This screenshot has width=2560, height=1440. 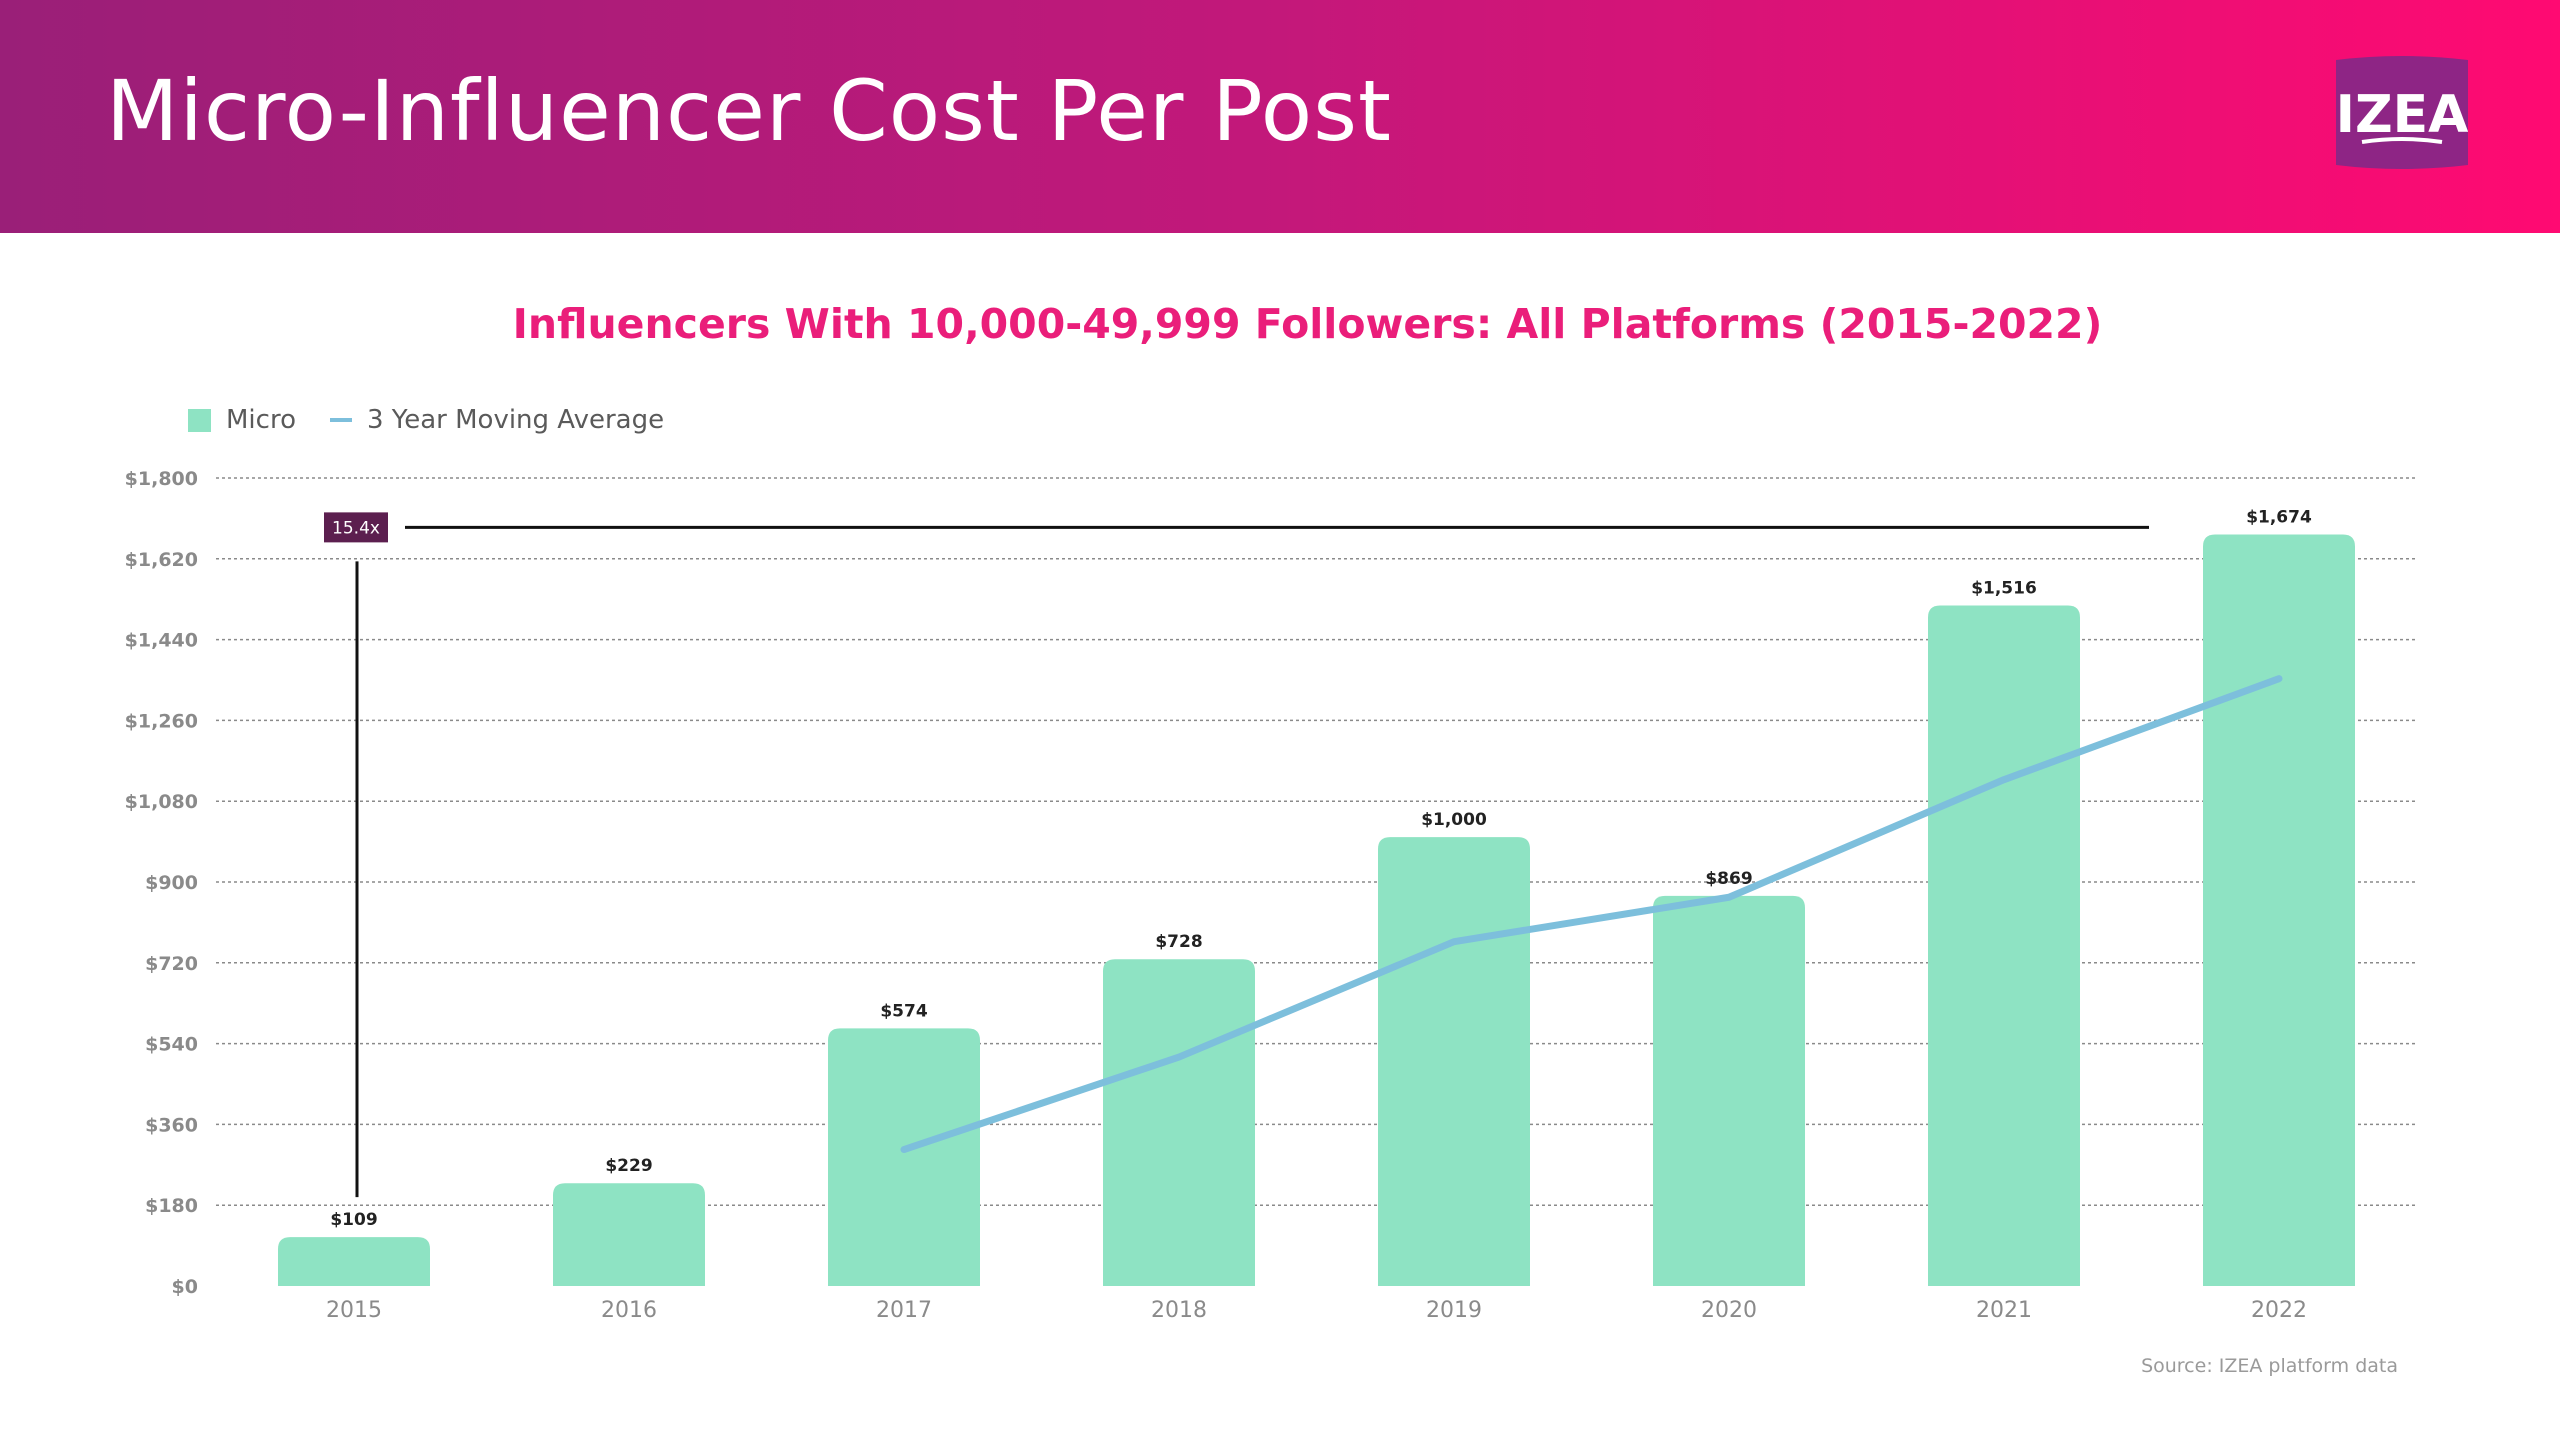 What do you see at coordinates (1178, 942) in the screenshot?
I see `bar-value-label: $728` at bounding box center [1178, 942].